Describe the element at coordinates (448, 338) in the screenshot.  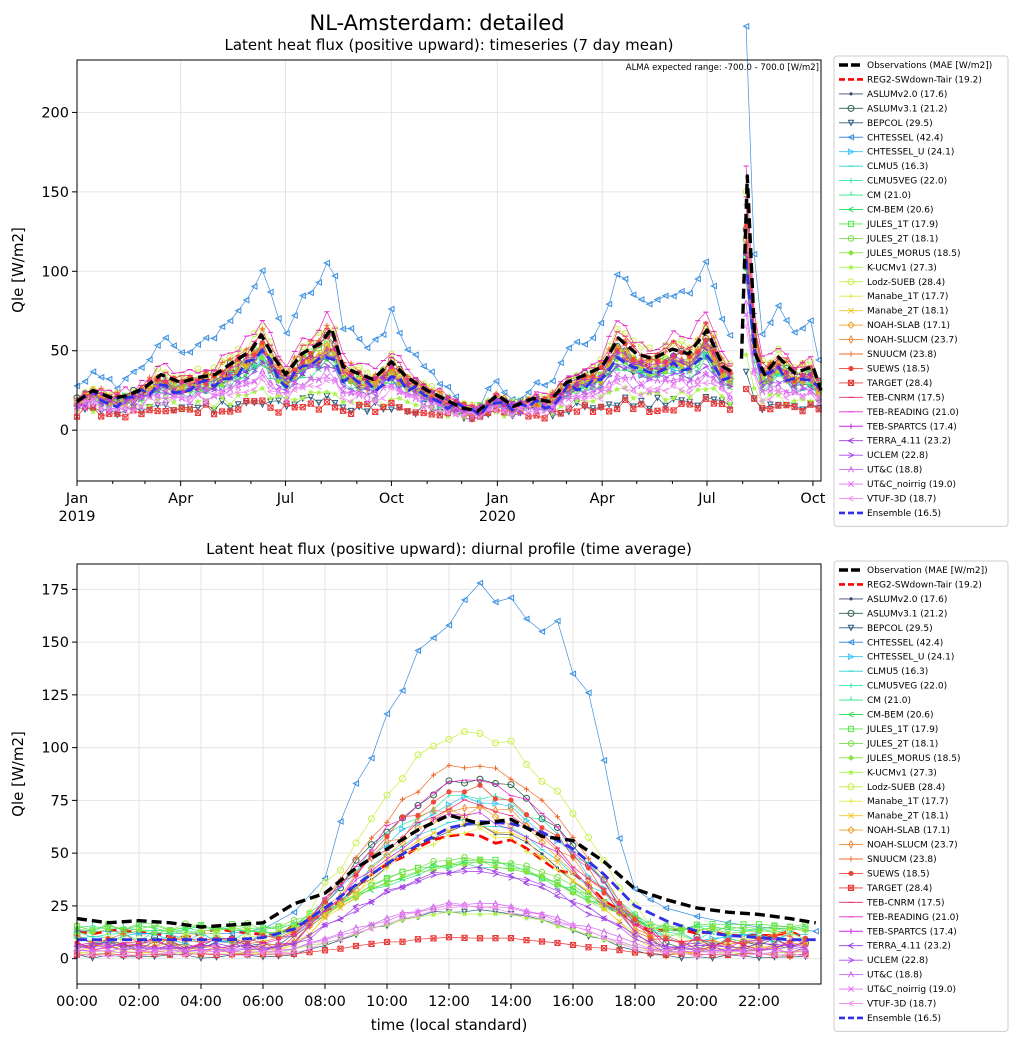
I see `series-ensemble` at that location.